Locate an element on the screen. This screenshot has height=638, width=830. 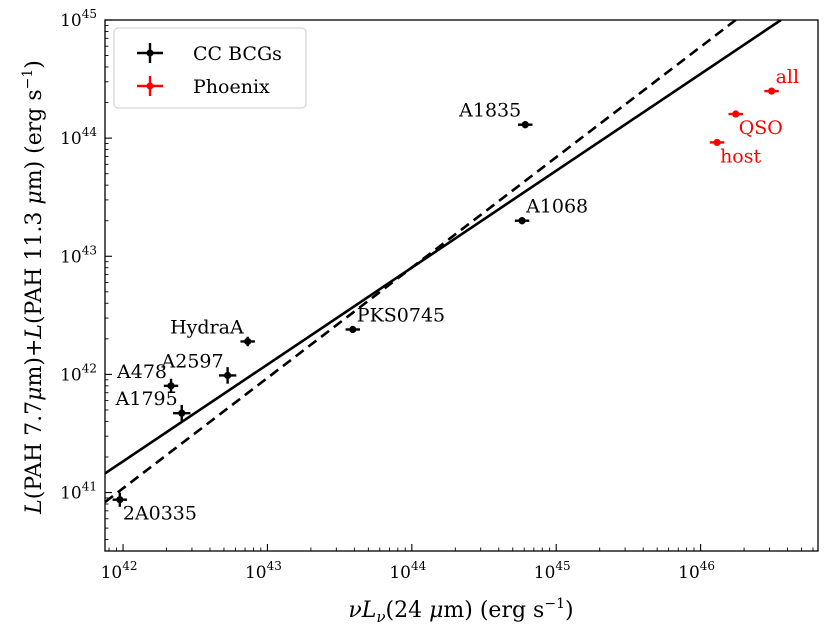
legend-label-cc-bcgs: CC BCGs is located at coordinates (237, 54).